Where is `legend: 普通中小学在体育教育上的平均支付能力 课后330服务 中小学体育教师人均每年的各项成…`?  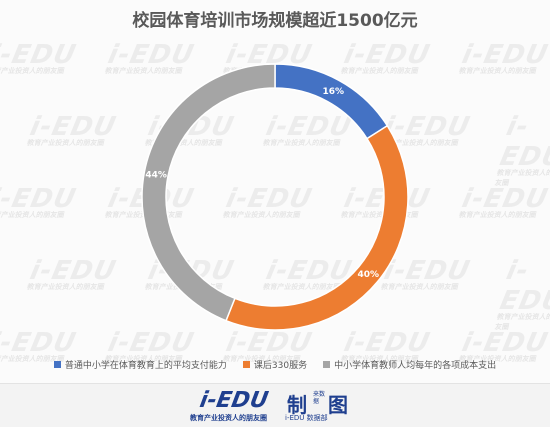
legend: 普通中小学在体育教育上的平均支付能力 课后330服务 中小学体育教师人均每年的各项成… is located at coordinates (275, 364).